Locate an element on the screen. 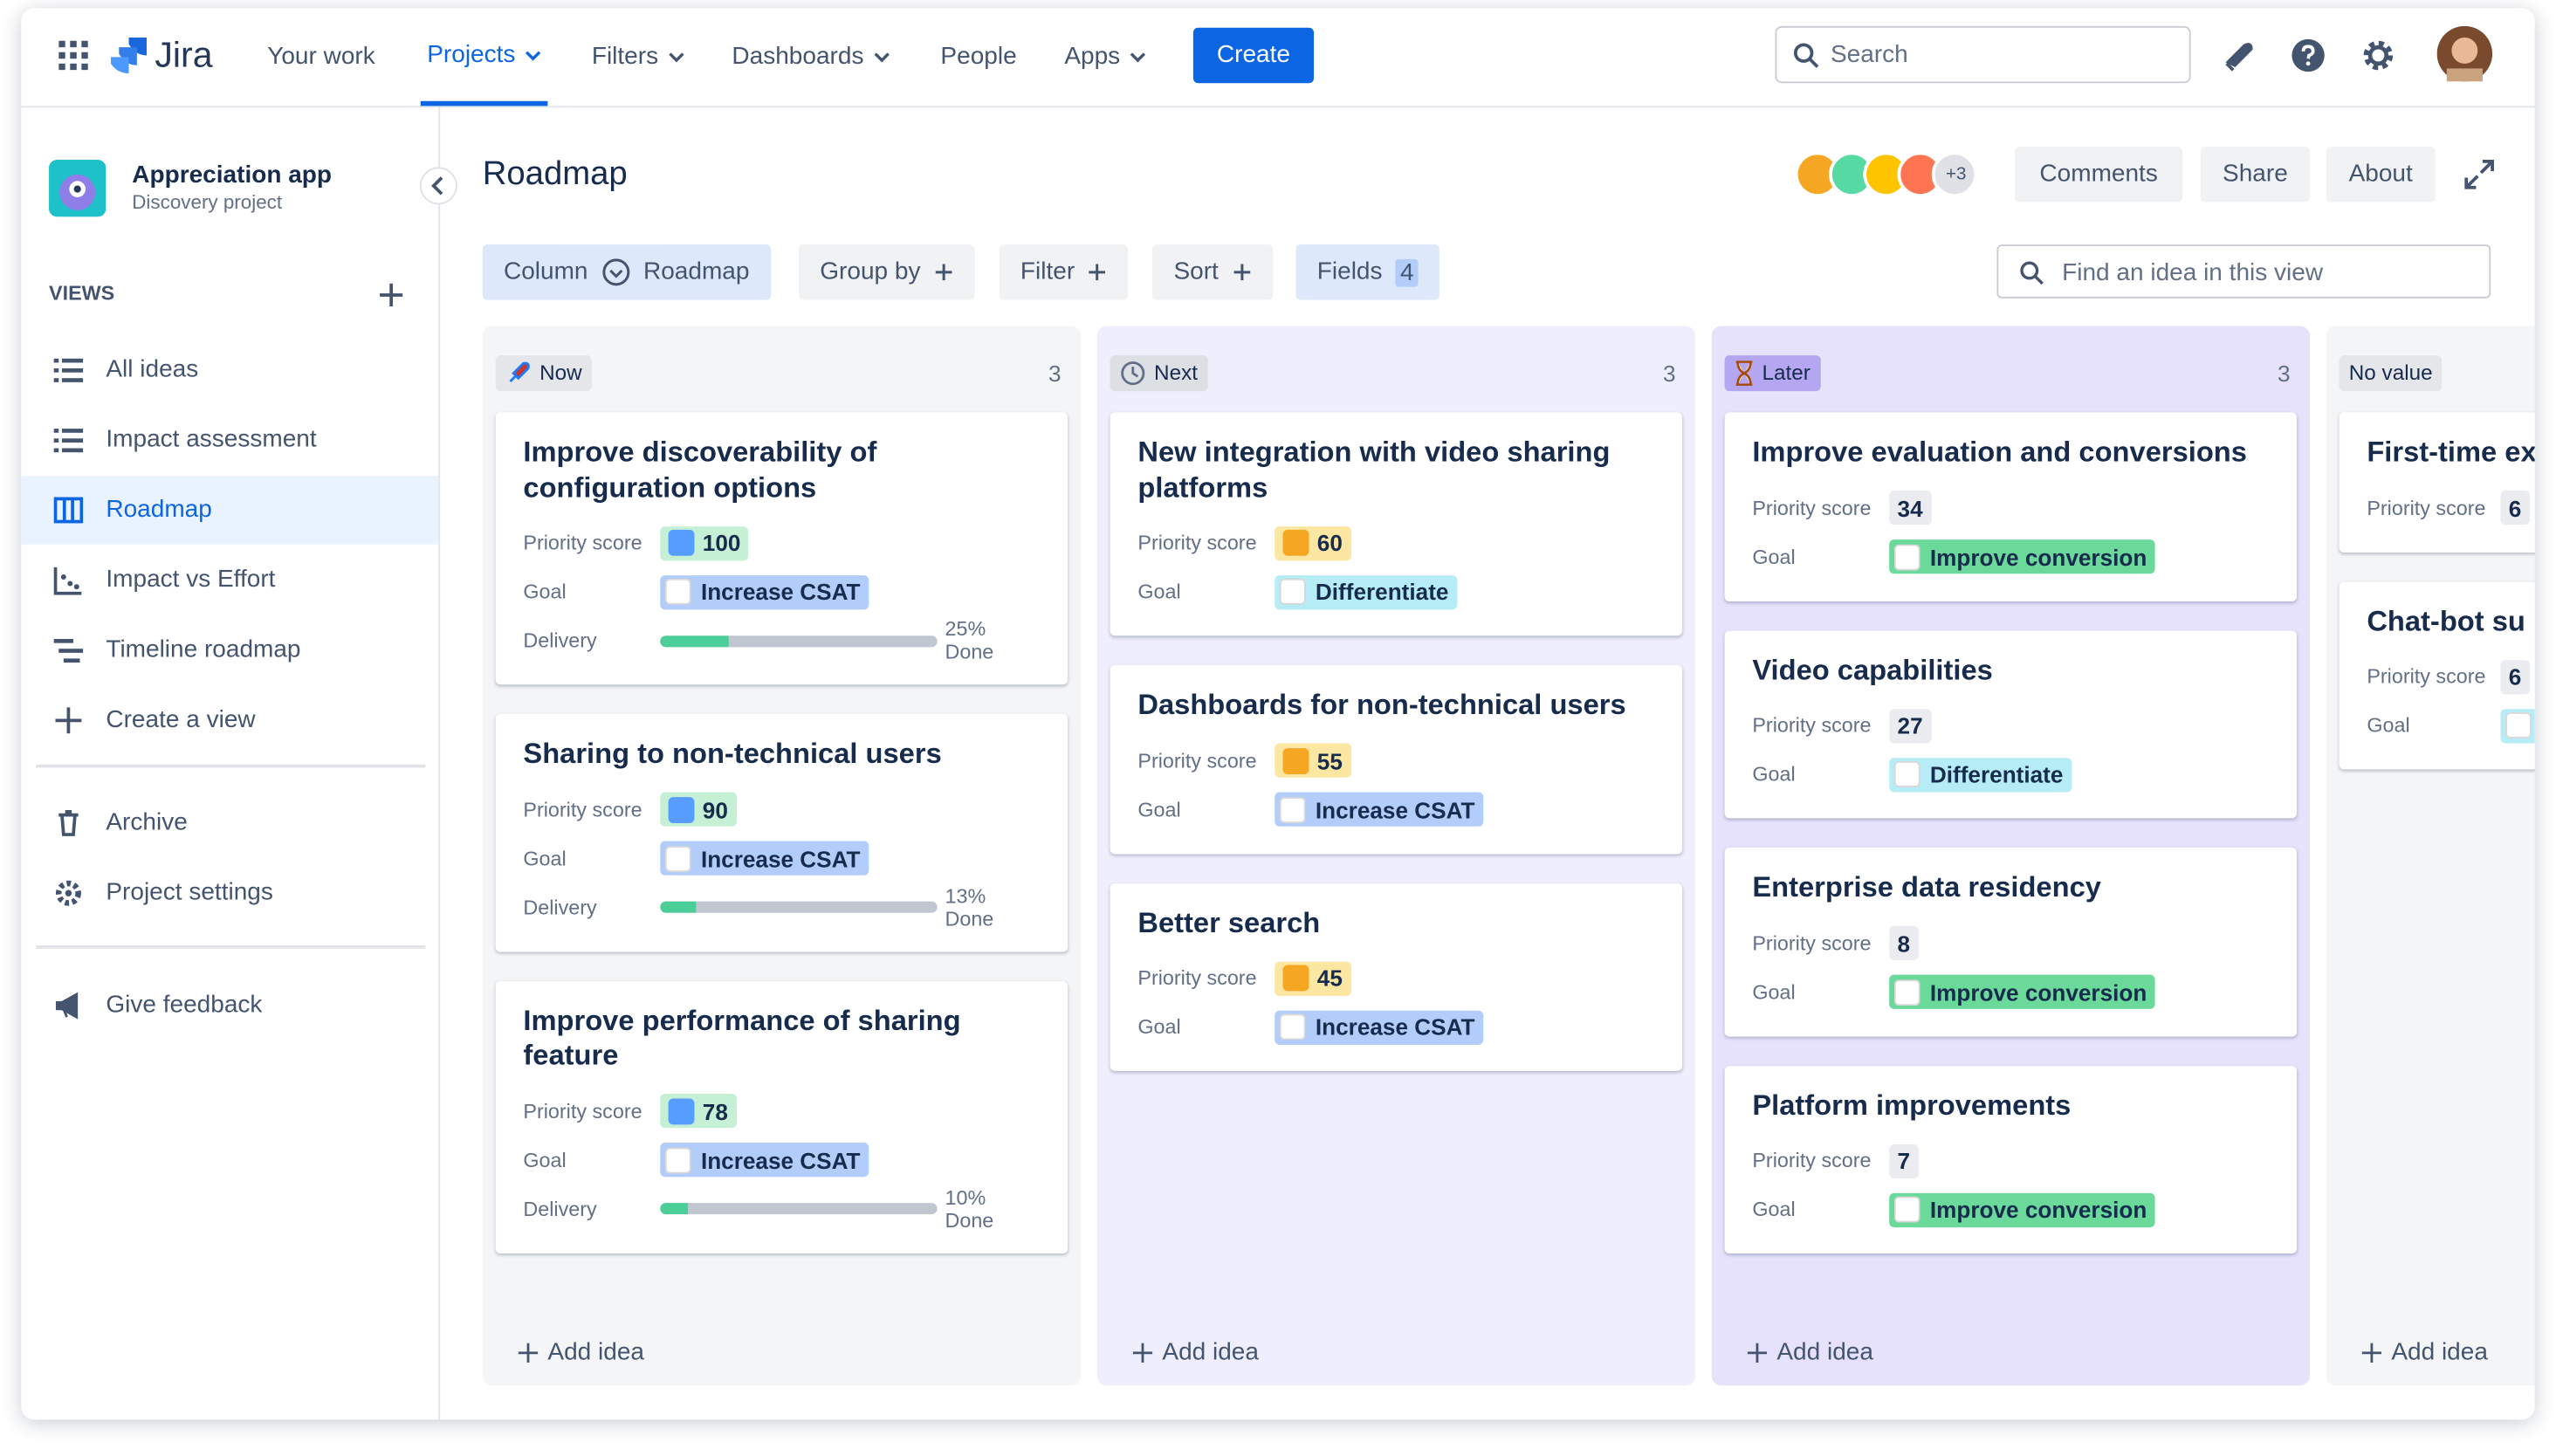 This screenshot has height=1456, width=2556. goal-icon is located at coordinates (1293, 809).